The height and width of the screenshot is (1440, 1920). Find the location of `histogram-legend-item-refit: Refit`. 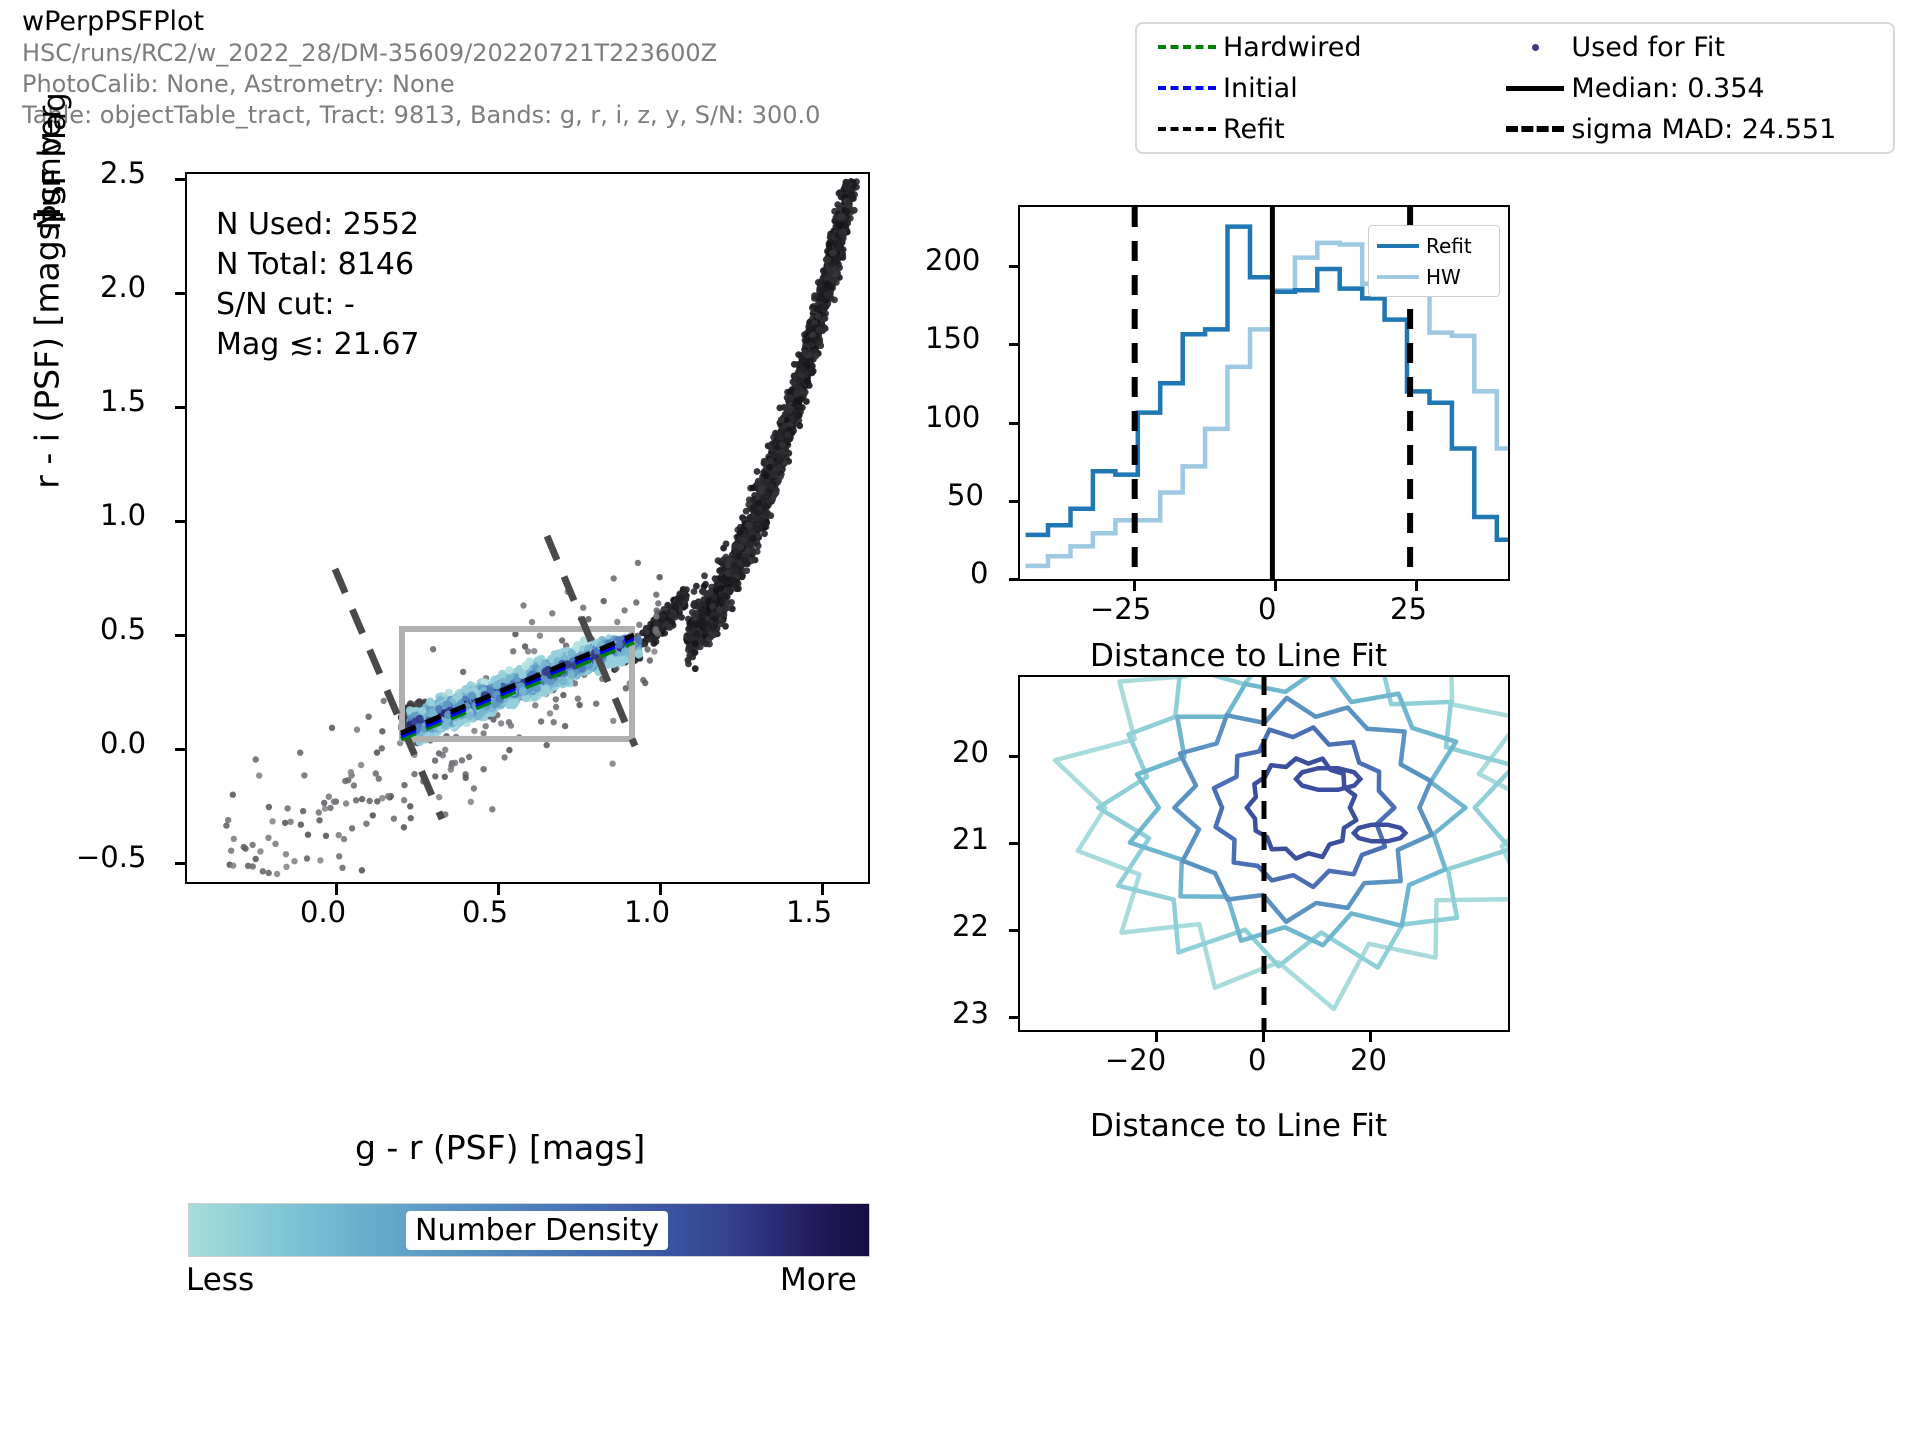

histogram-legend-item-refit: Refit is located at coordinates (1438, 245).